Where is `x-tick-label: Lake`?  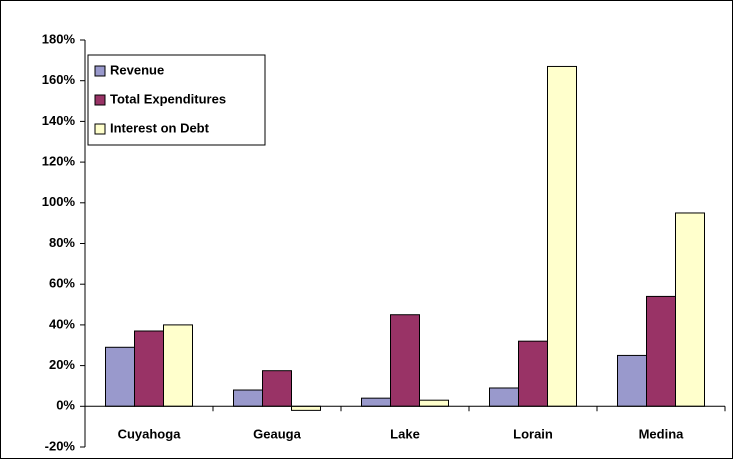
x-tick-label: Lake is located at coordinates (405, 433).